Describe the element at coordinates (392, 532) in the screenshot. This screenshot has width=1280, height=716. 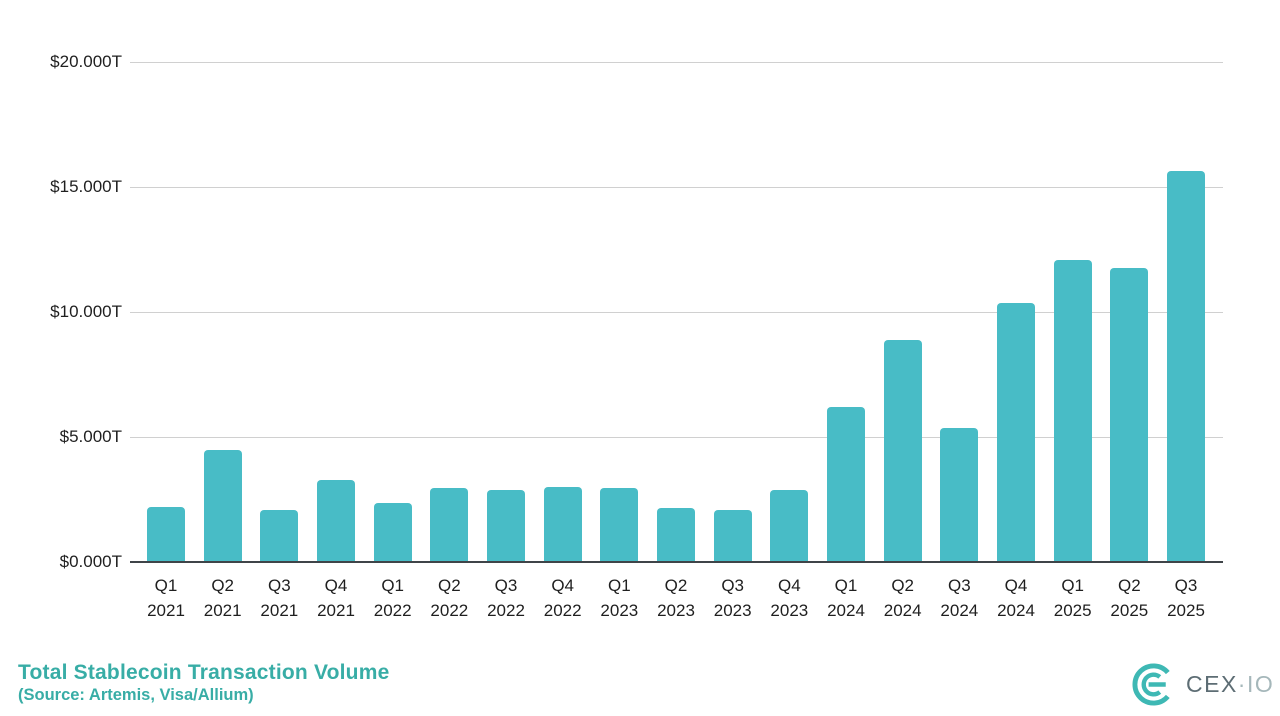
I see `bar-q1-2022` at that location.